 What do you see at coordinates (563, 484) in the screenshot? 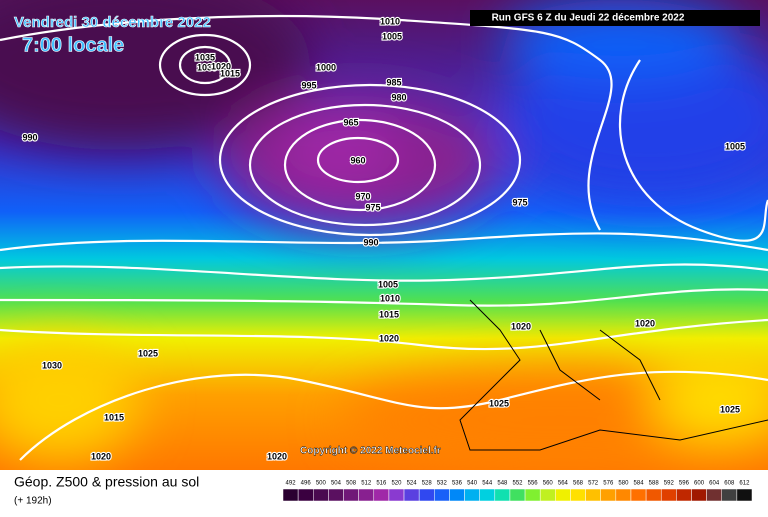
I see `scale-tick-label: 564` at bounding box center [563, 484].